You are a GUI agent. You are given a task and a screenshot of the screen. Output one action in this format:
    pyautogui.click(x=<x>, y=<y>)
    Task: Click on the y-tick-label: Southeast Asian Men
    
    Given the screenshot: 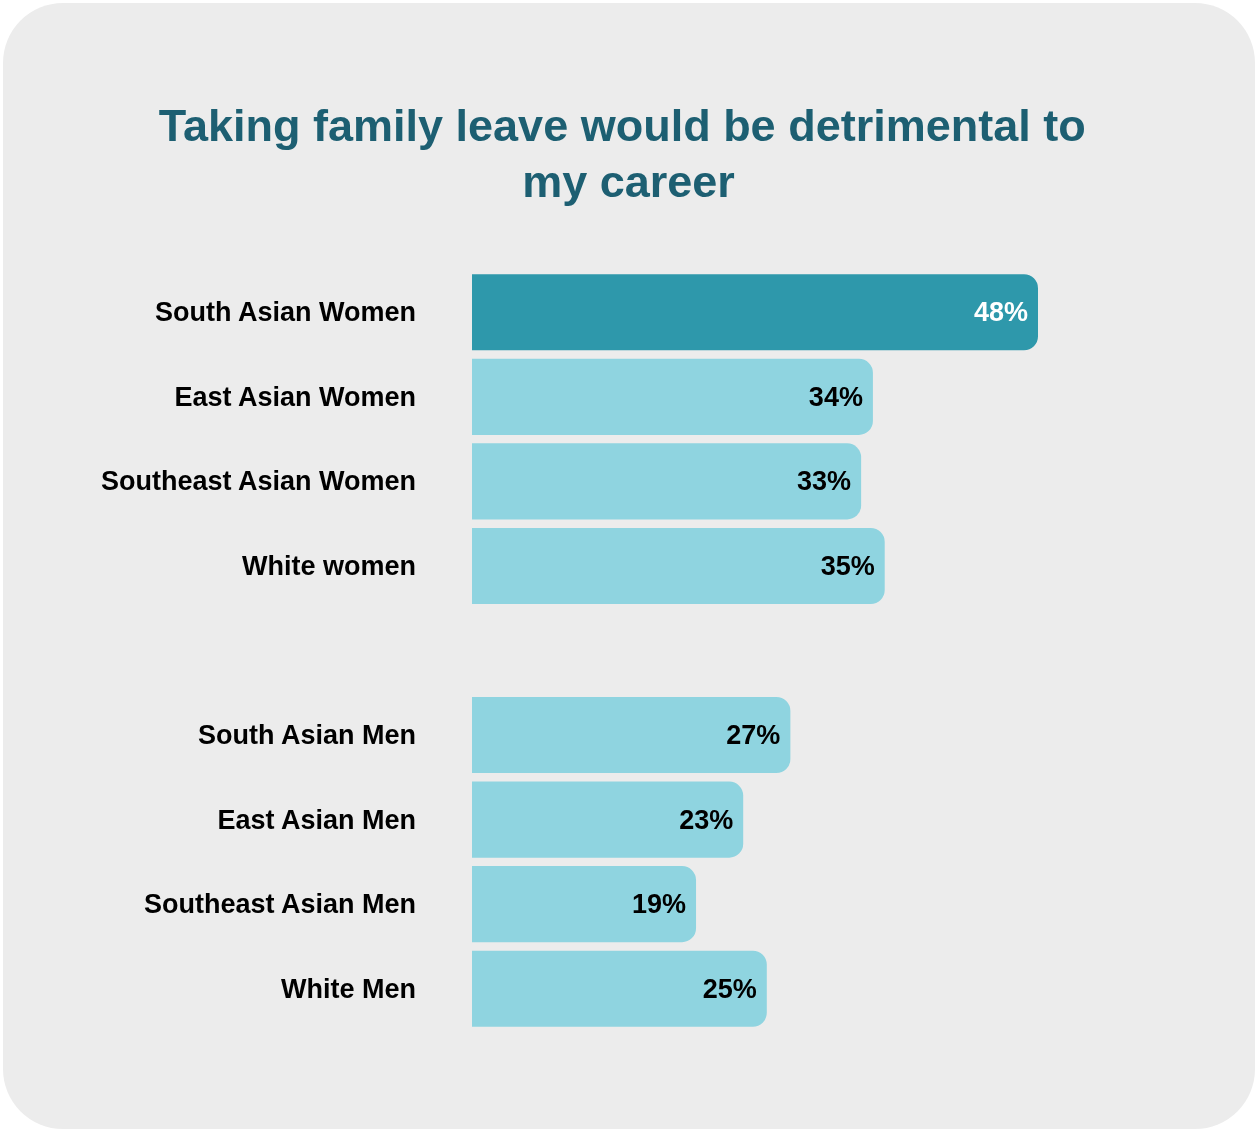 What is the action you would take?
    pyautogui.click(x=279, y=904)
    